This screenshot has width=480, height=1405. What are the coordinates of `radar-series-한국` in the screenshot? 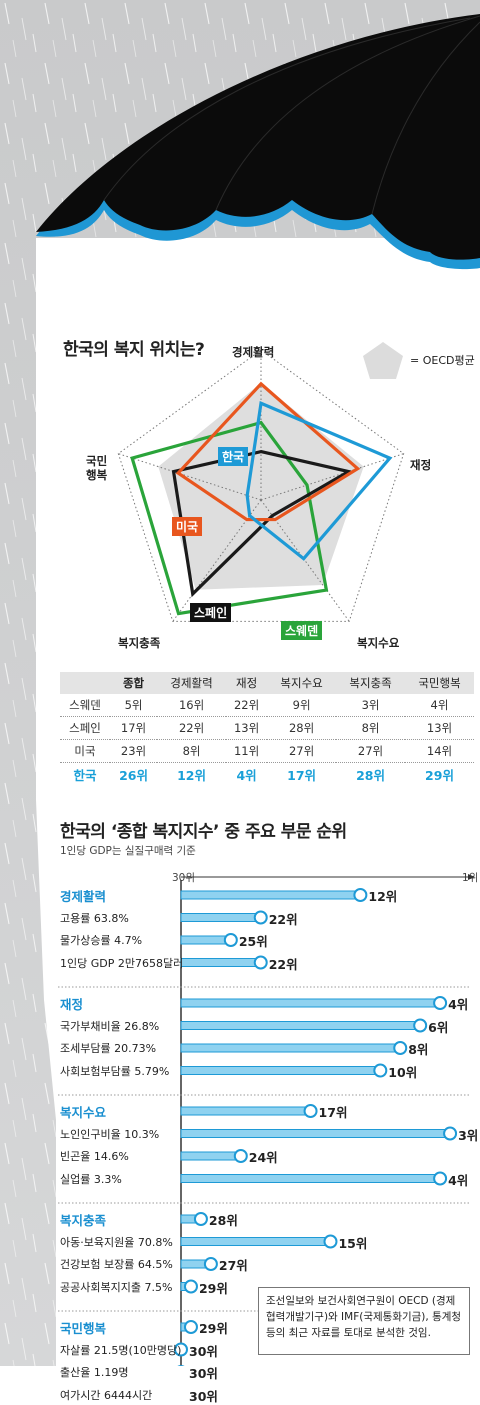 It's located at (319, 480).